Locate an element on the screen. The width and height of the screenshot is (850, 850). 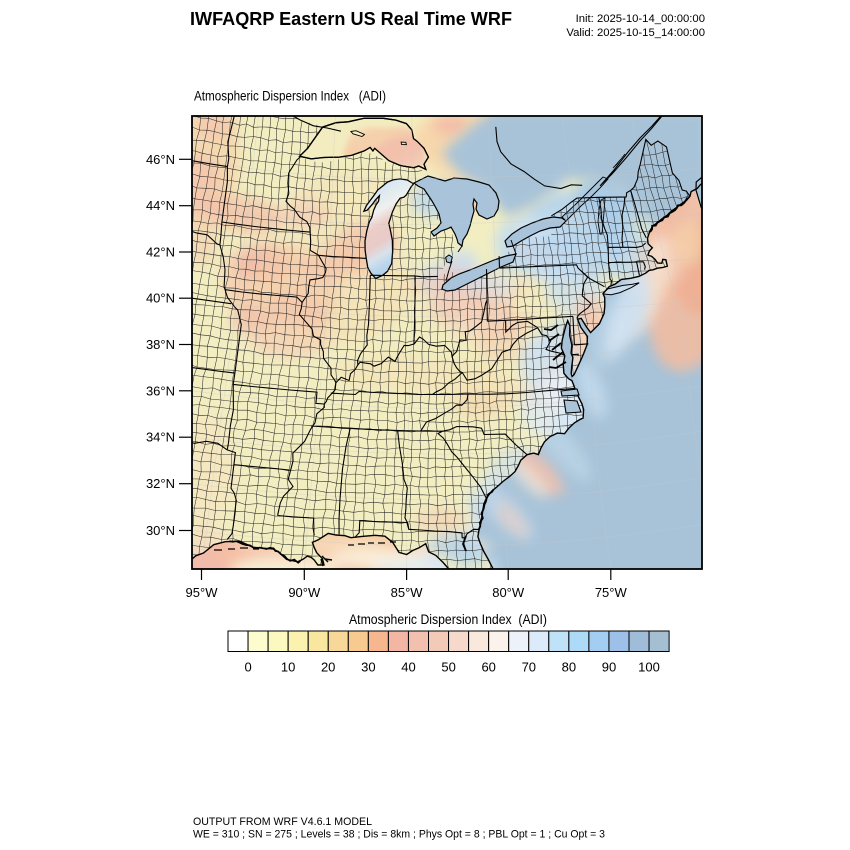
svg-text: 30°N is located at coordinates (160, 530).